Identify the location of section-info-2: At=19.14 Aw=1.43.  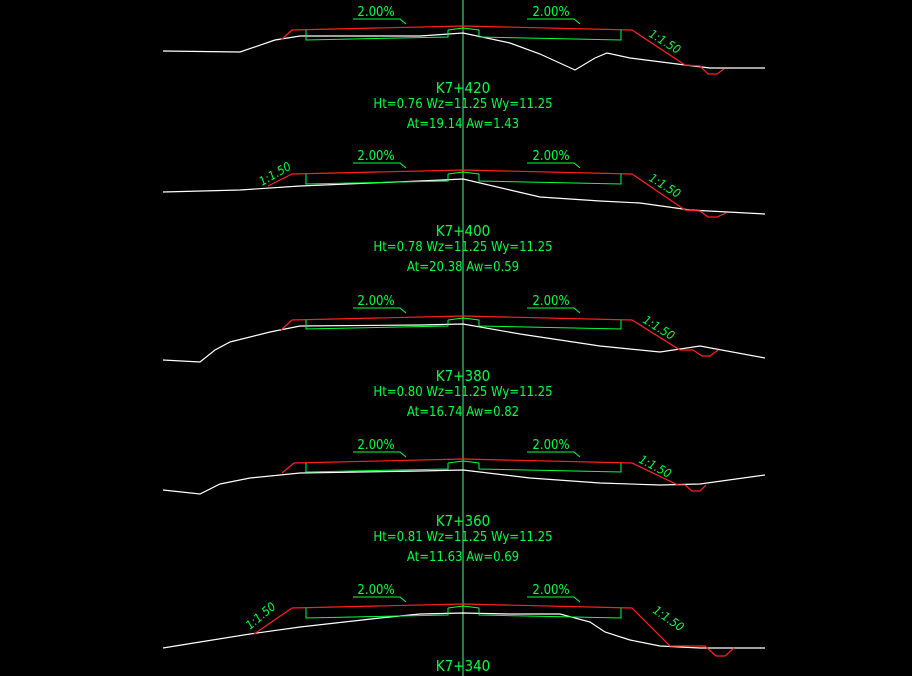
(463, 124).